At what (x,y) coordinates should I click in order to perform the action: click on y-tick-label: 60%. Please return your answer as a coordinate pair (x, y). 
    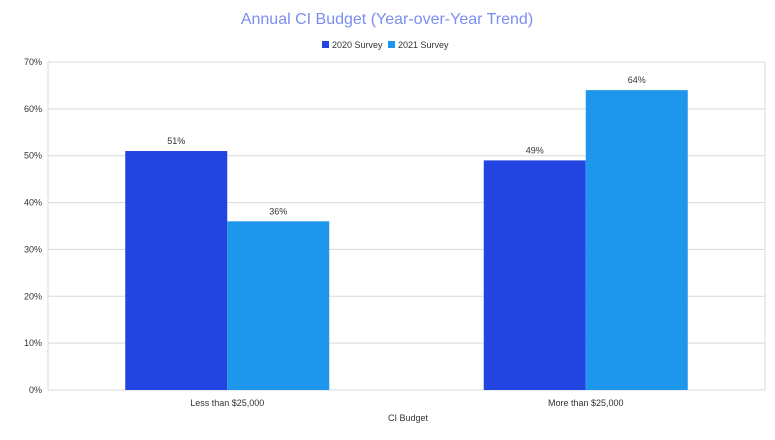
    Looking at the image, I should click on (33, 109).